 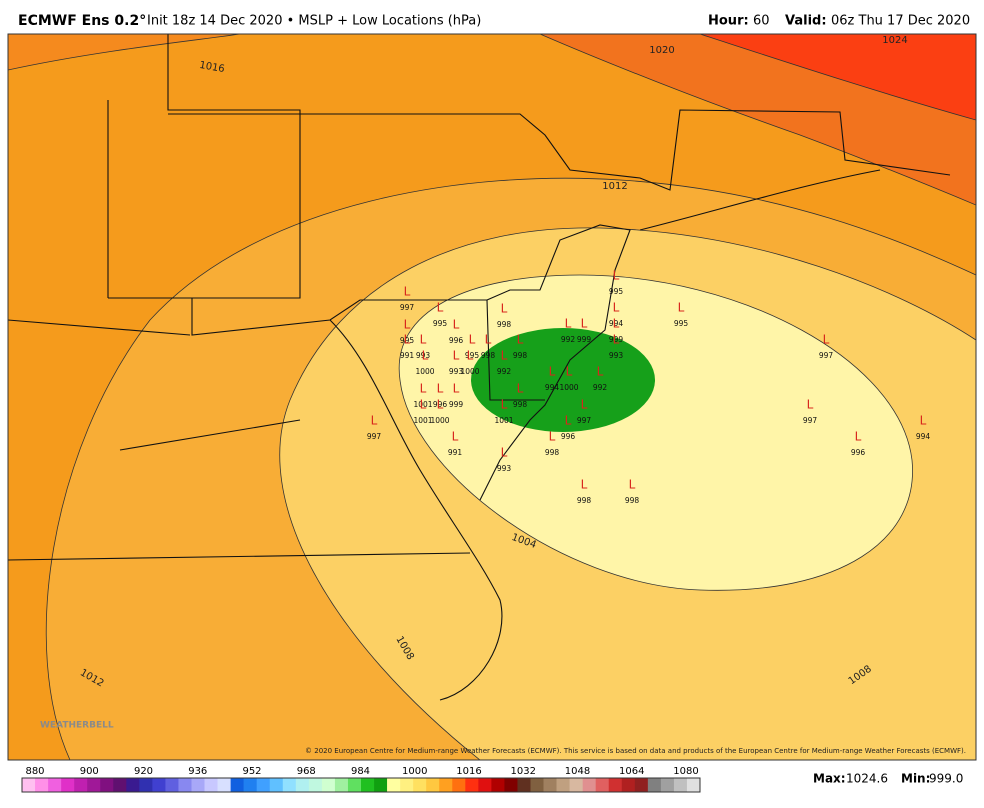 What do you see at coordinates (523, 771) in the screenshot?
I see `colorbar-tick-label: 1032` at bounding box center [523, 771].